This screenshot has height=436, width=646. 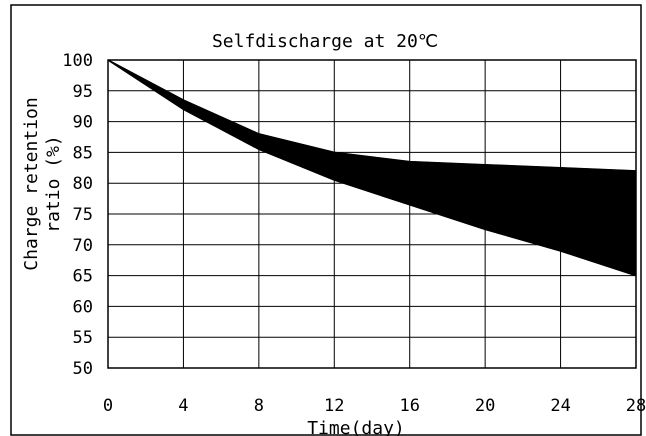 I want to click on y-tick-label: 60, so click(x=83, y=307).